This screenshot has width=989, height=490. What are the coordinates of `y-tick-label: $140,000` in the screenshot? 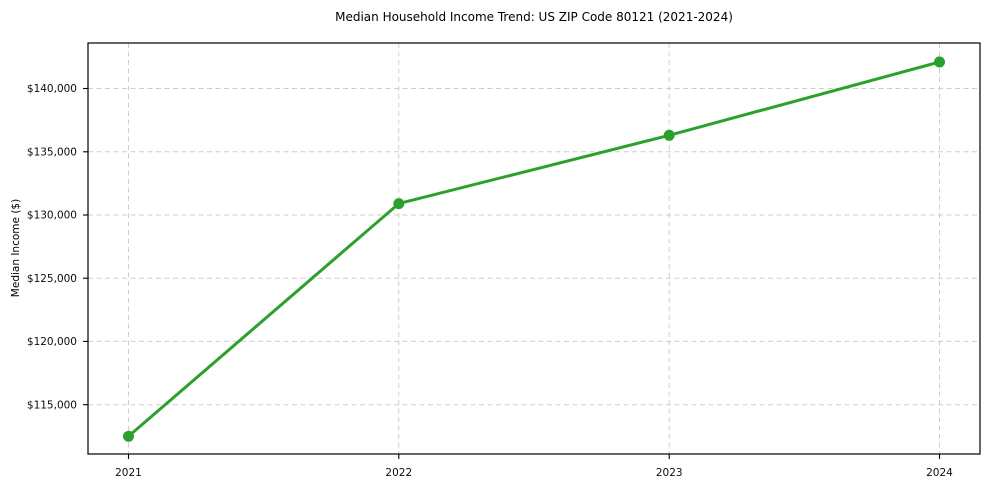 It's located at (52, 89).